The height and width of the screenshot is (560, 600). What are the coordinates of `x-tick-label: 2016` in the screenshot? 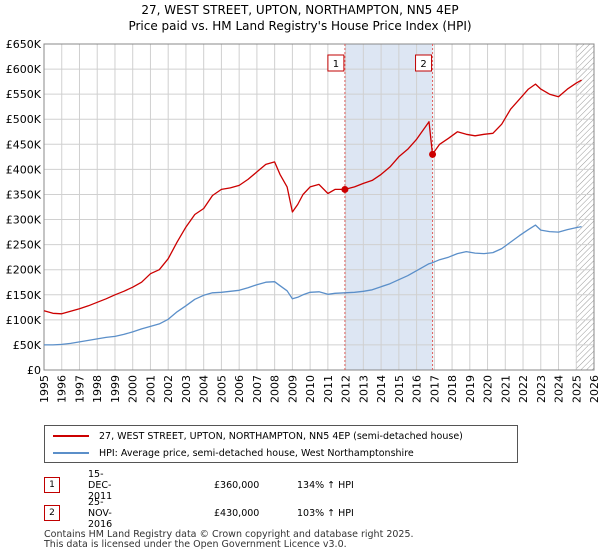 It's located at (417, 389).